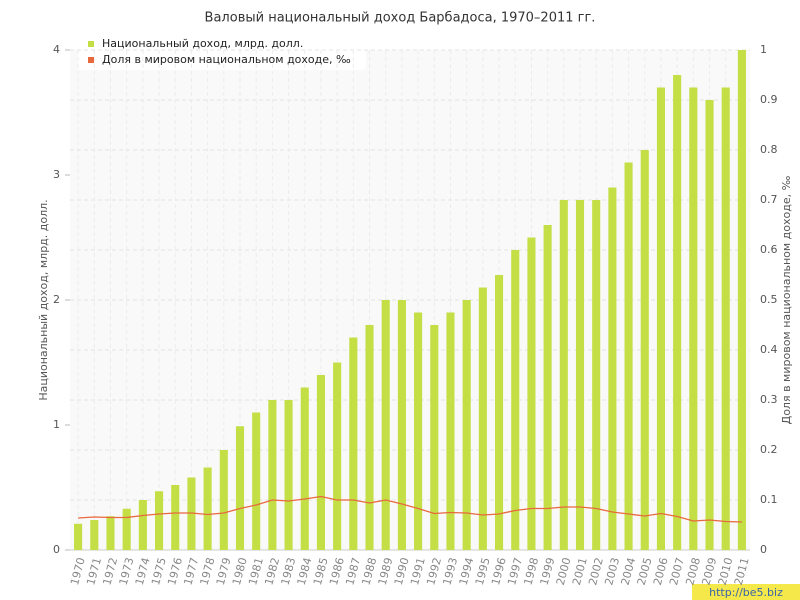 This screenshot has height=600, width=800. I want to click on y-axis-title: Национальный доход, млрд. долл., so click(43, 299).